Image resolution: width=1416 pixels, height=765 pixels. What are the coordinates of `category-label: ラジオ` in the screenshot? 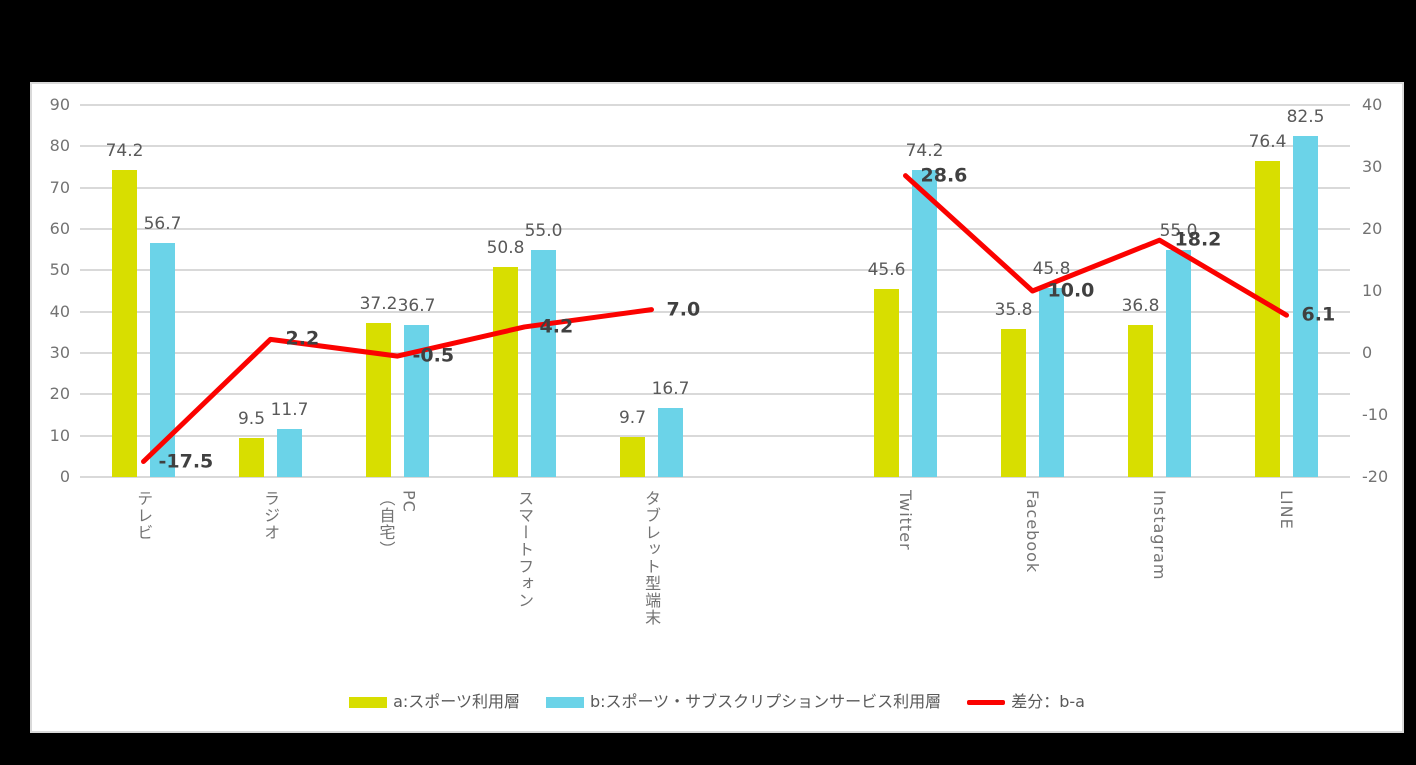 It's located at (271, 515).